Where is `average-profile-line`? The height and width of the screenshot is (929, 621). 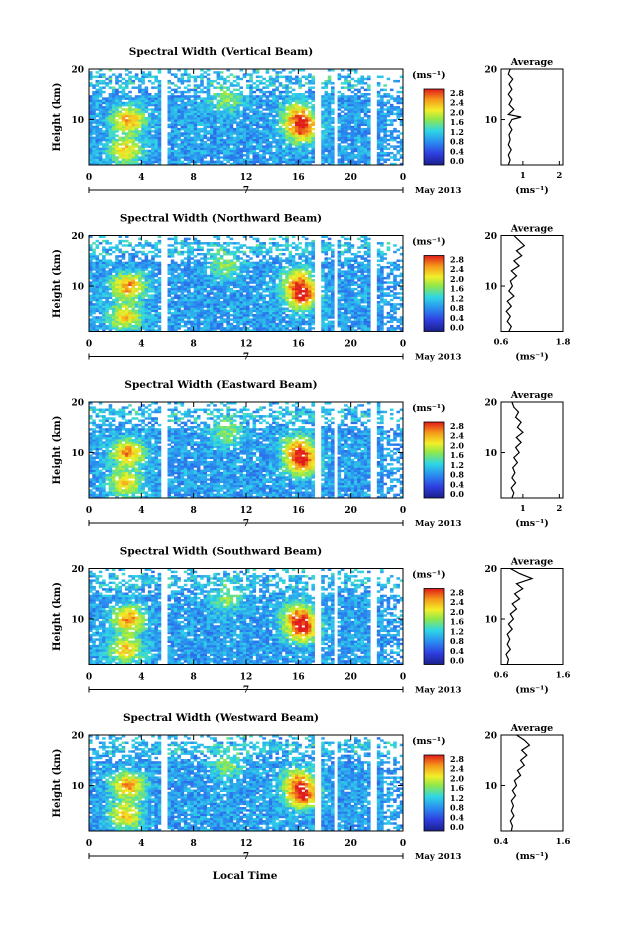
average-profile-line is located at coordinates (514, 117).